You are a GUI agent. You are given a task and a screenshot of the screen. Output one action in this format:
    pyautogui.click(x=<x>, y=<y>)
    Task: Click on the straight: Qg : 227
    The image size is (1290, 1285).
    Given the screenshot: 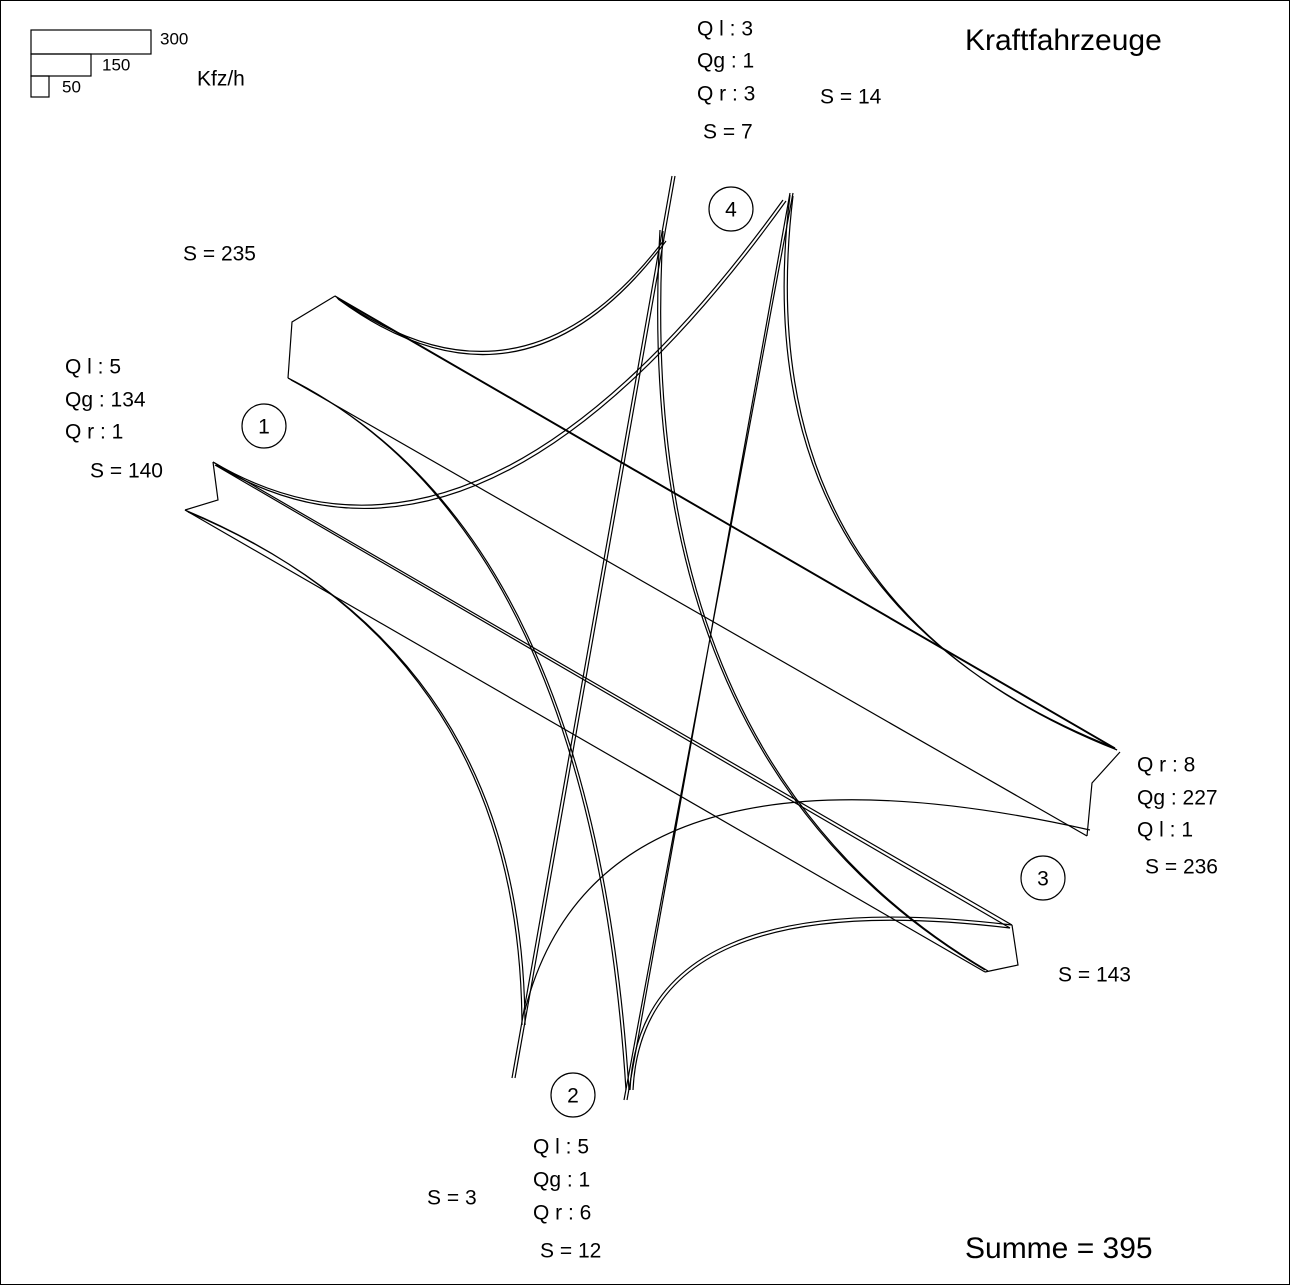 What is the action you would take?
    pyautogui.click(x=1177, y=798)
    